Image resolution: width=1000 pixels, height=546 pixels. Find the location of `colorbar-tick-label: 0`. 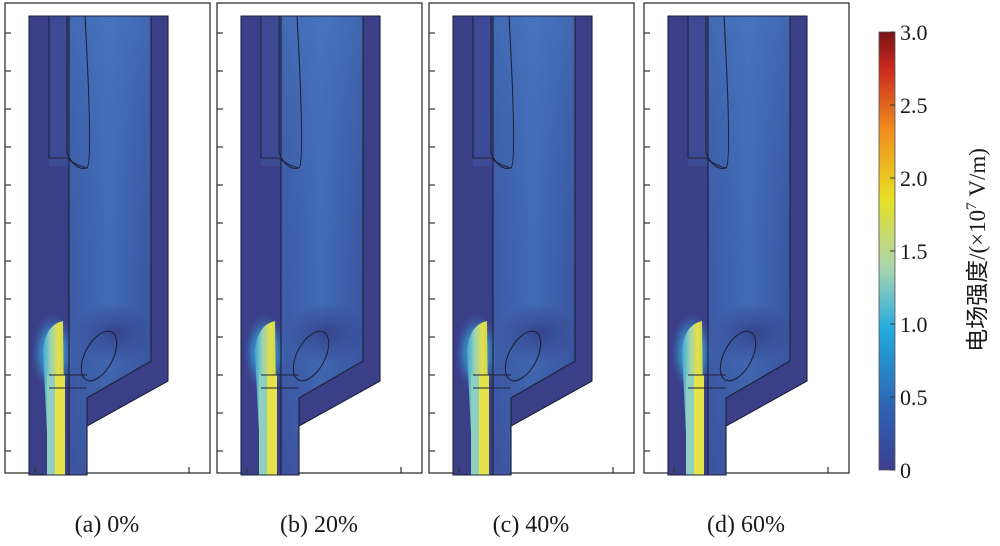

colorbar-tick-label: 0 is located at coordinates (905, 470).